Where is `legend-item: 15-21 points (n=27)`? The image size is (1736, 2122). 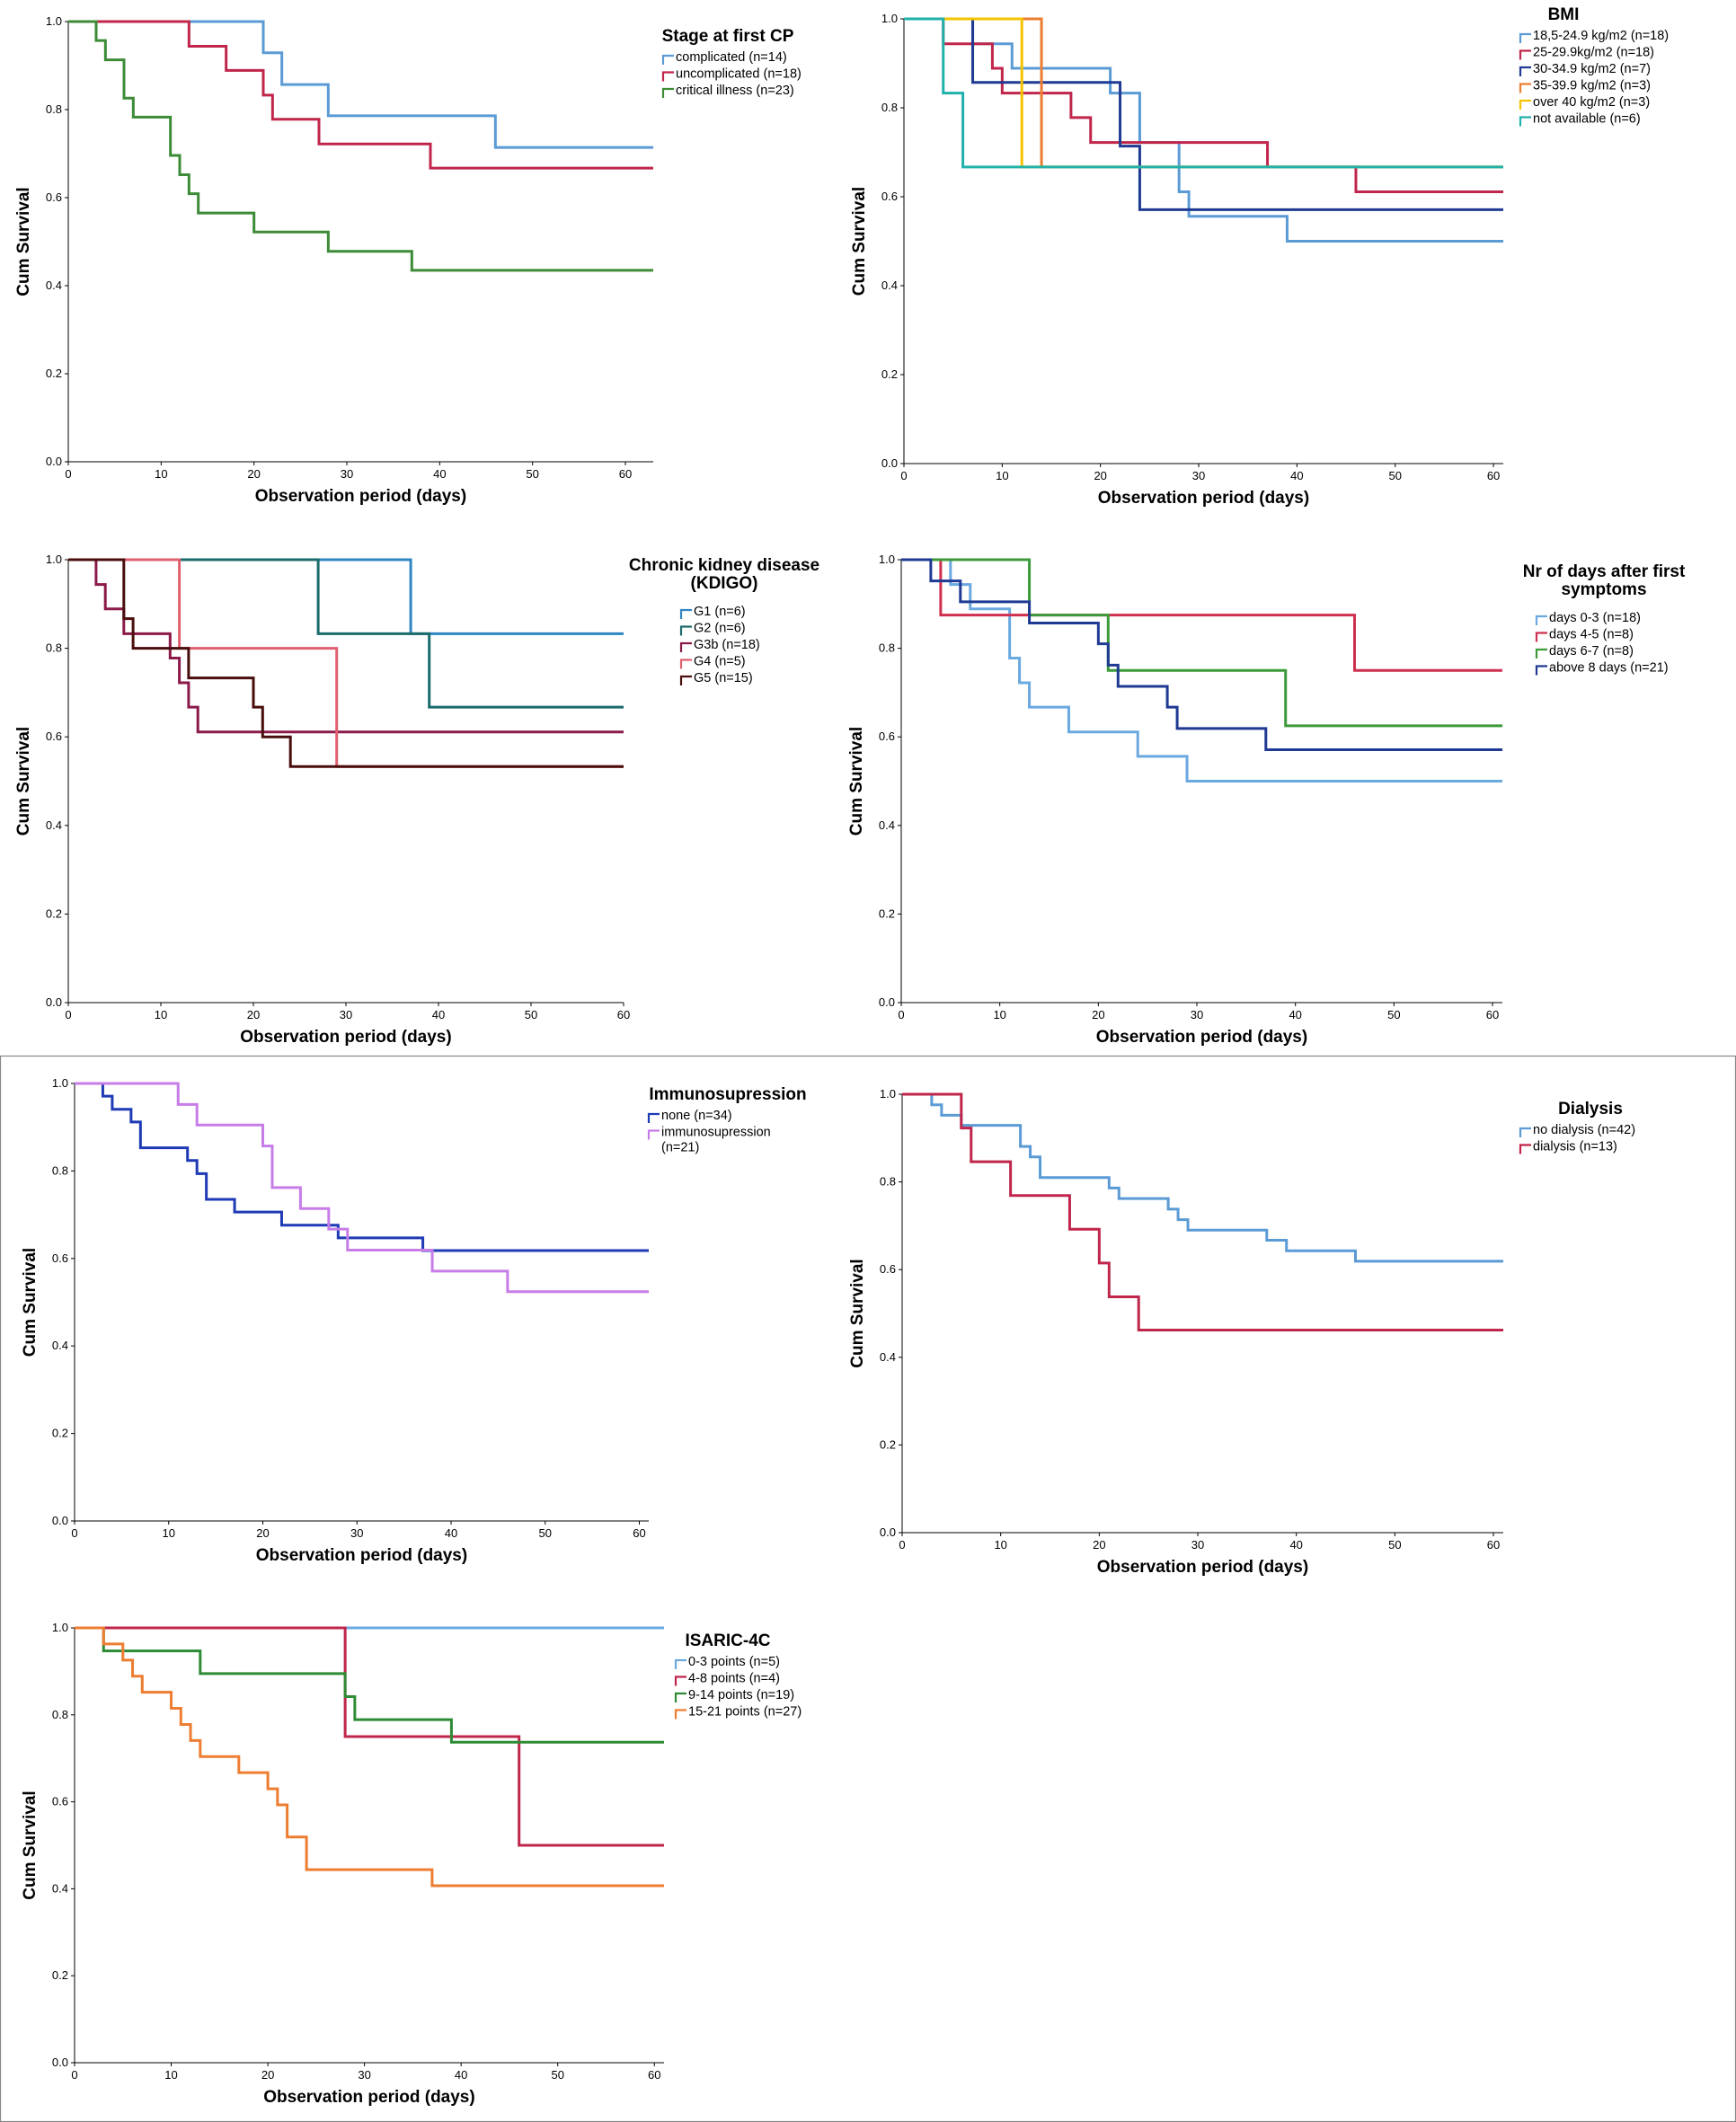 legend-item: 15-21 points (n=27) is located at coordinates (738, 1713).